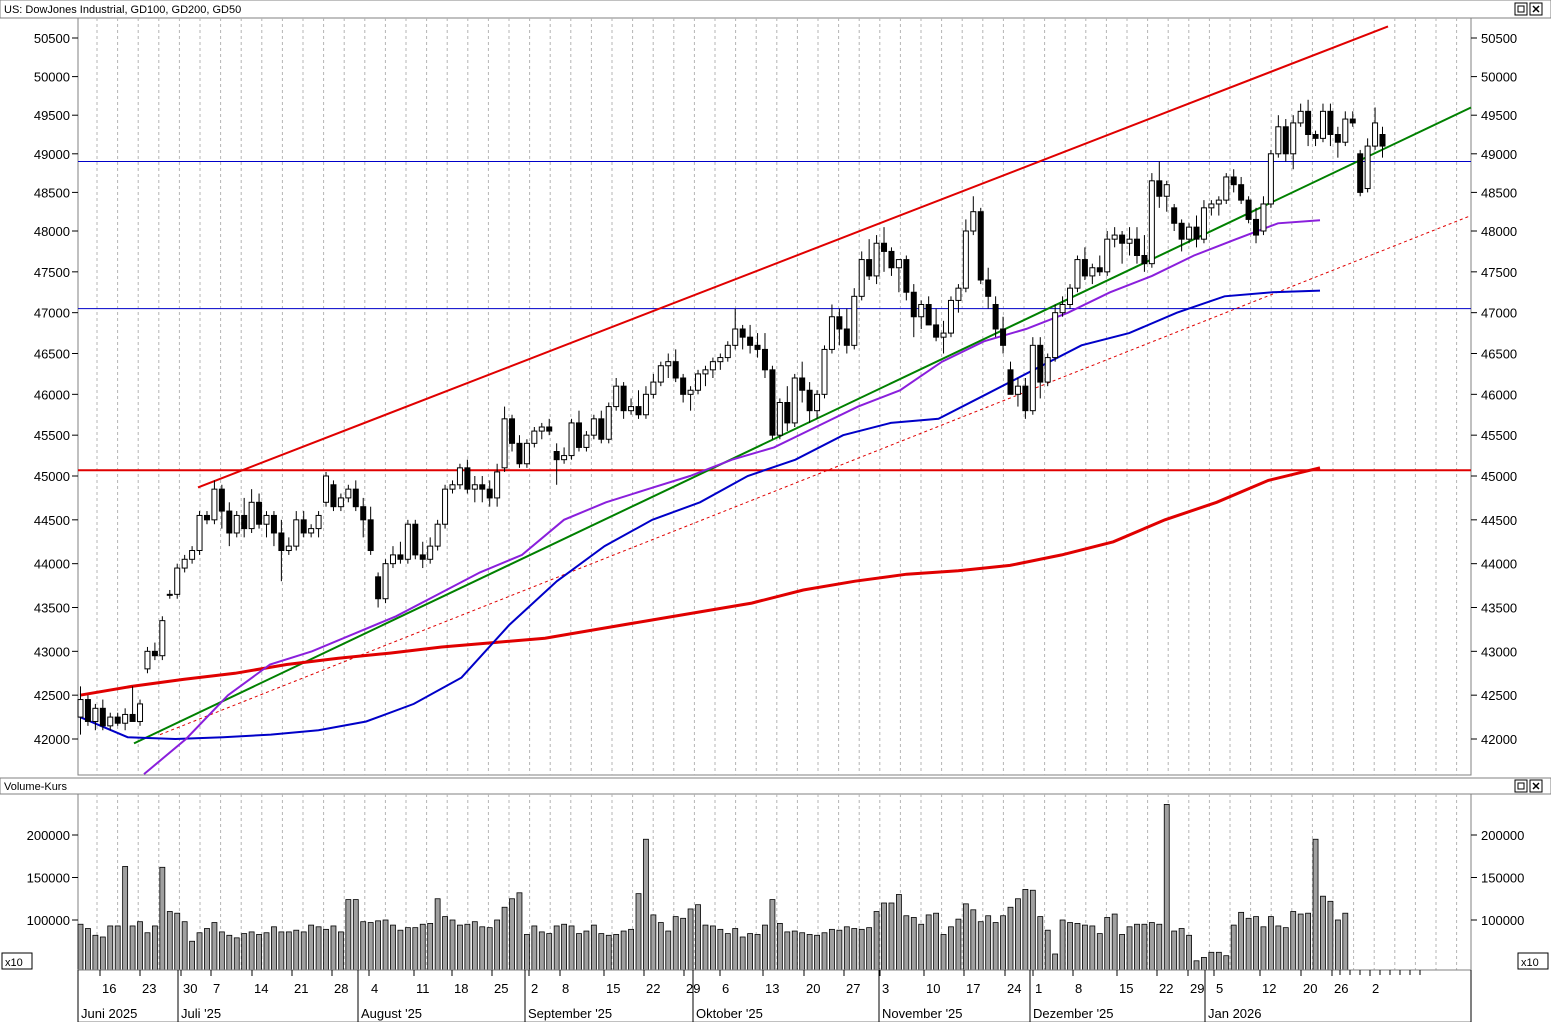 This screenshot has width=1551, height=1022. I want to click on volume-window-buttons, so click(1528, 786).